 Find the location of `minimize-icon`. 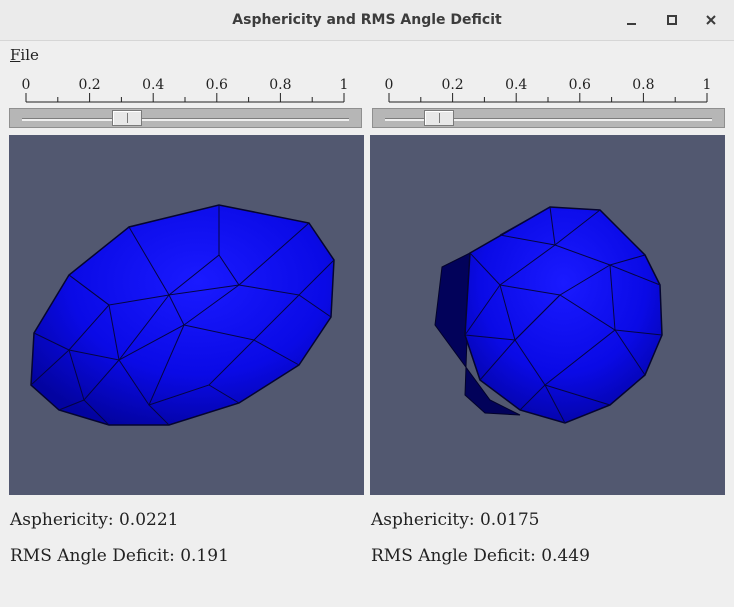

minimize-icon is located at coordinates (631, 24).